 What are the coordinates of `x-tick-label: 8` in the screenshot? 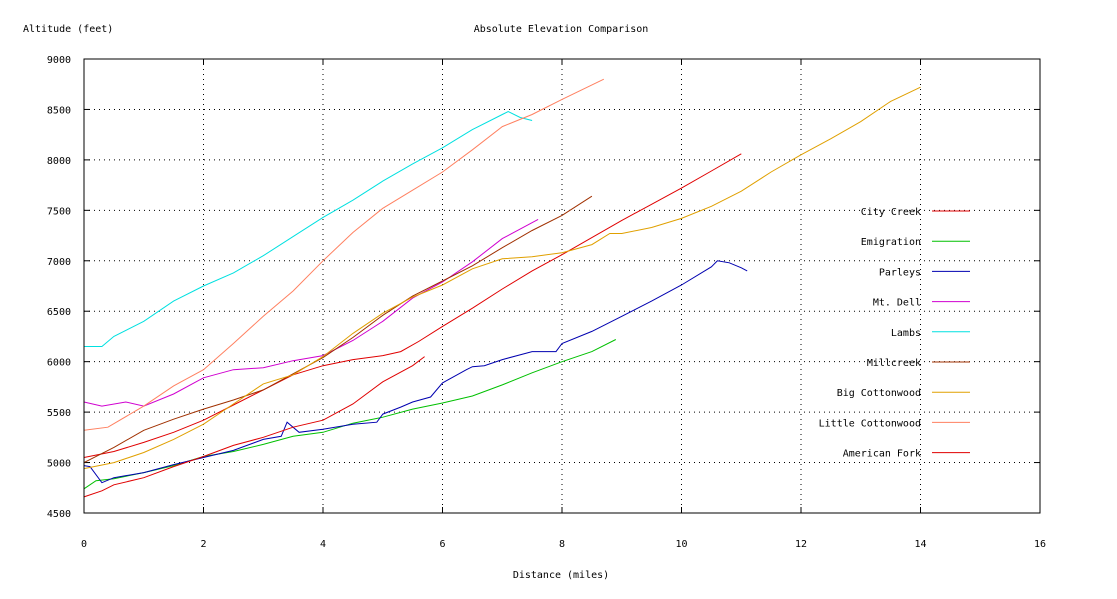 It's located at (562, 544).